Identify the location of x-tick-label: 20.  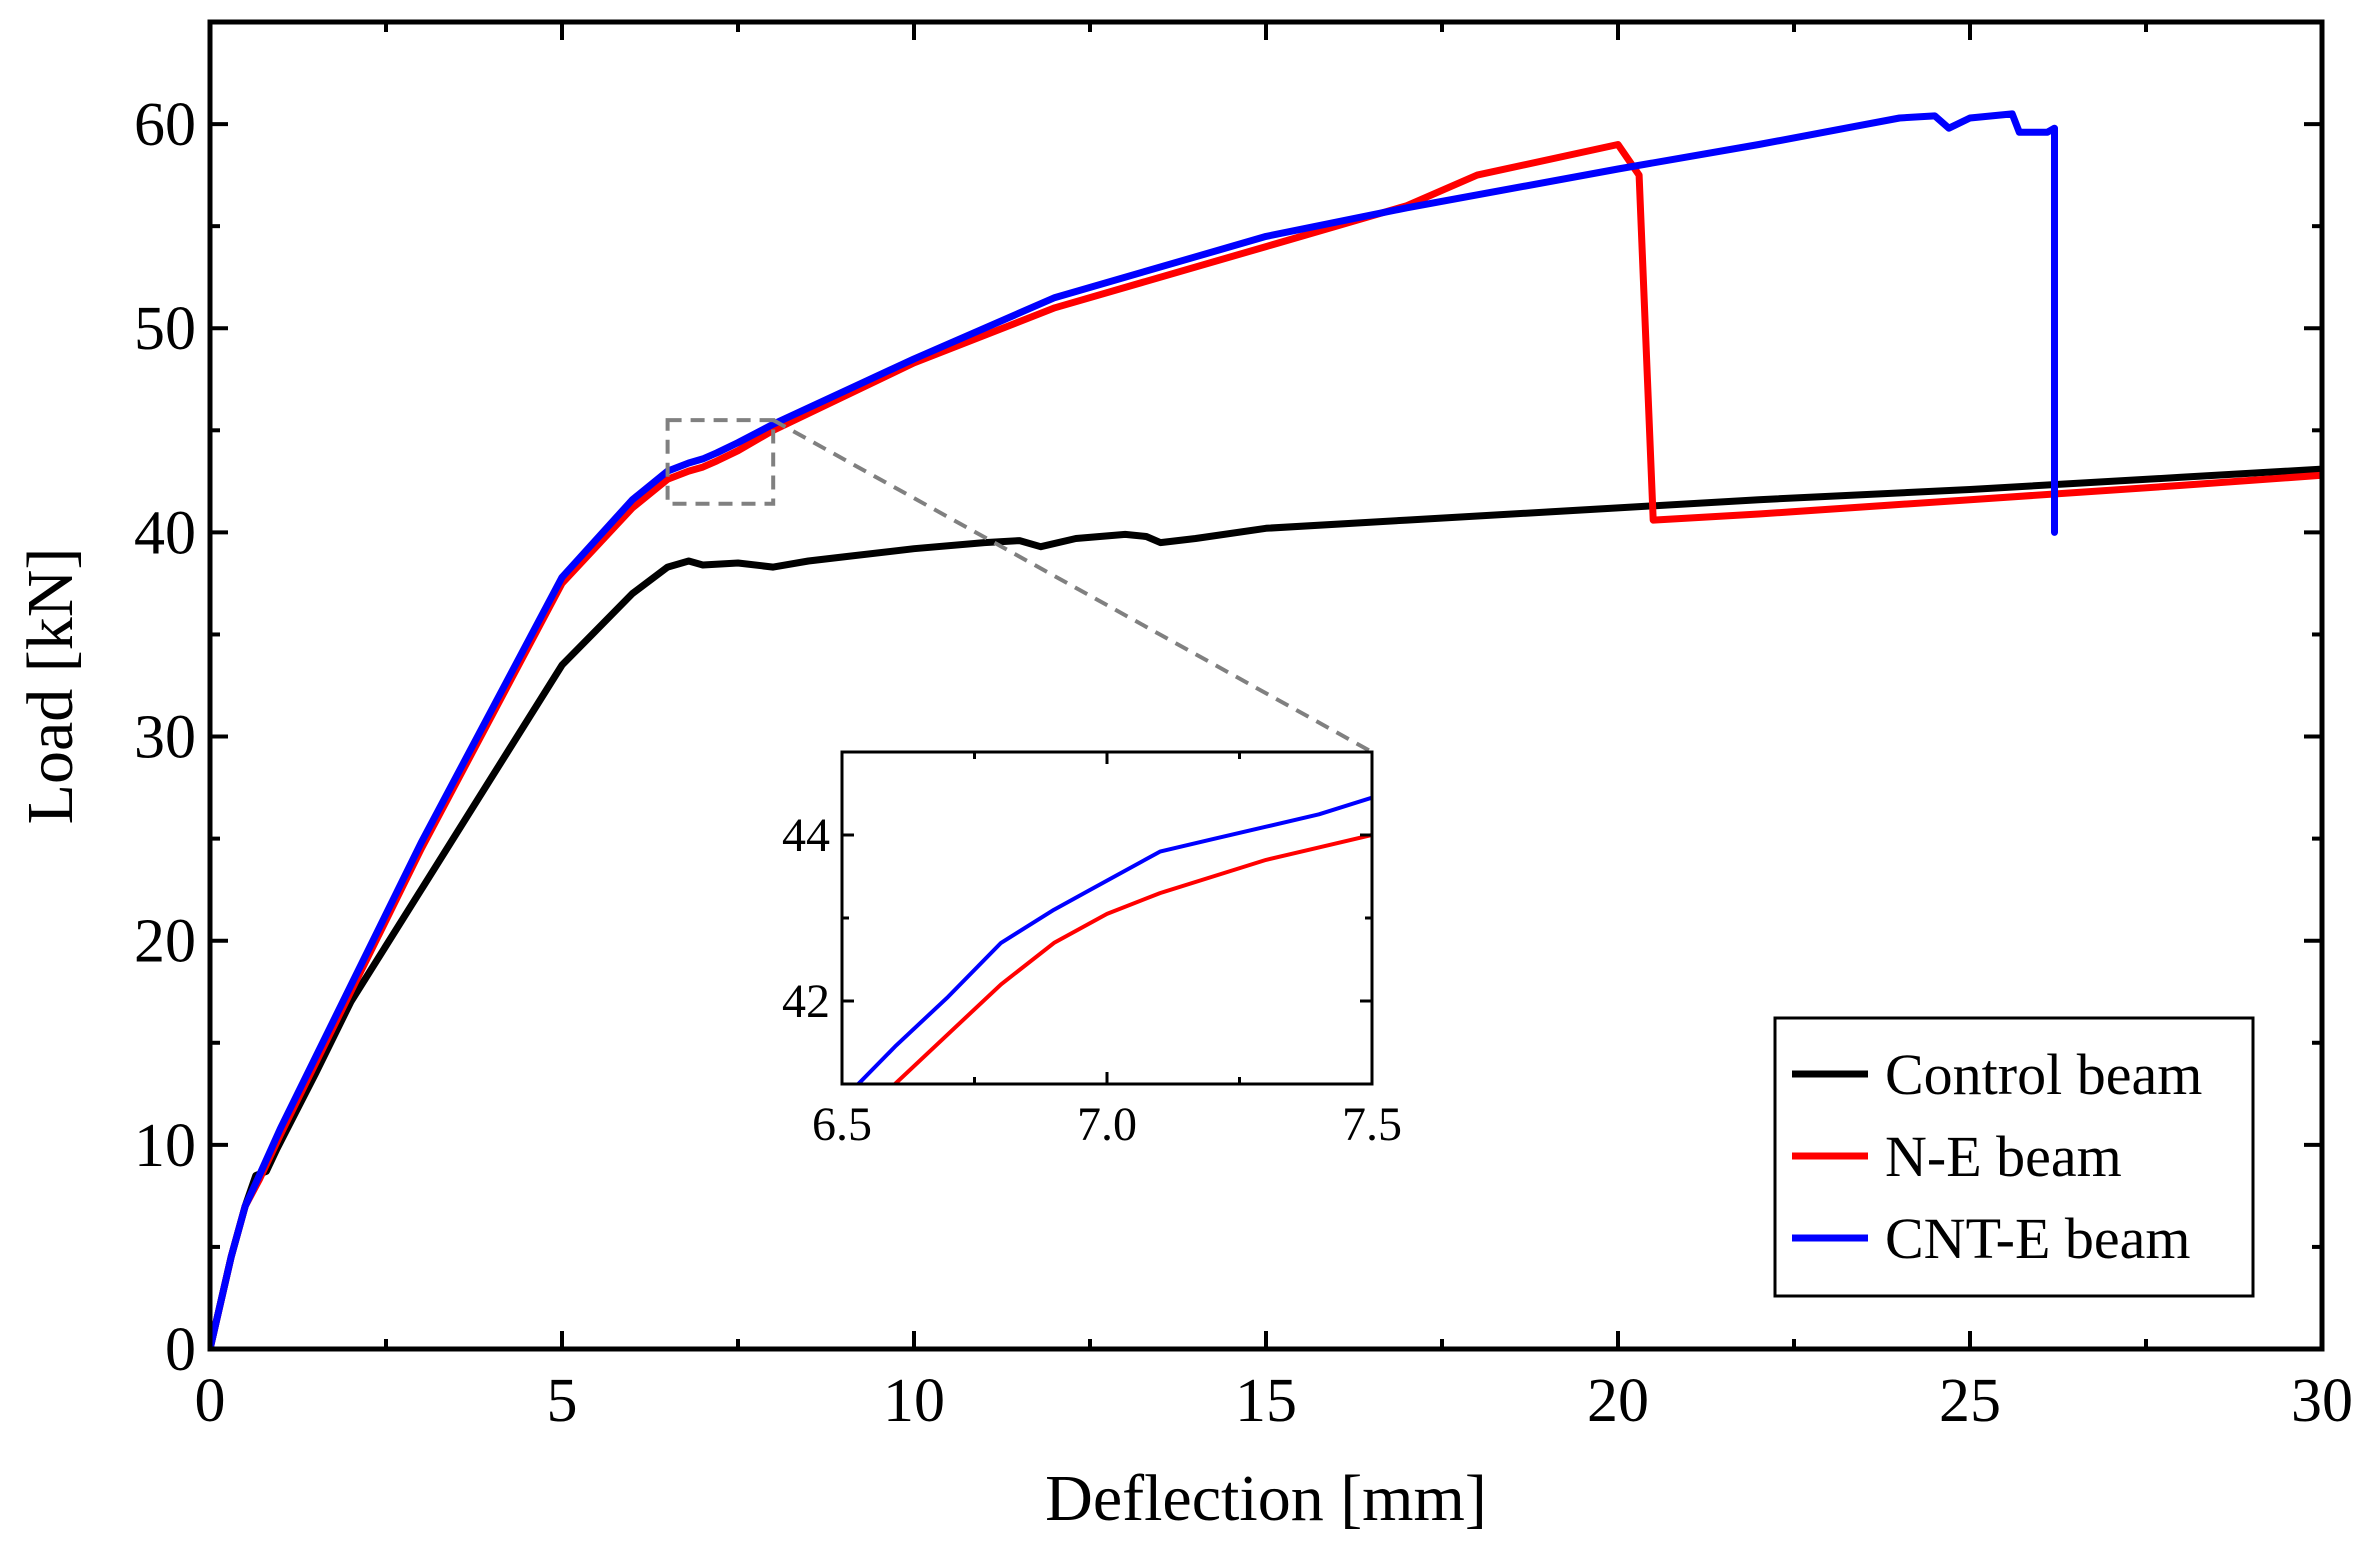
(1618, 1401).